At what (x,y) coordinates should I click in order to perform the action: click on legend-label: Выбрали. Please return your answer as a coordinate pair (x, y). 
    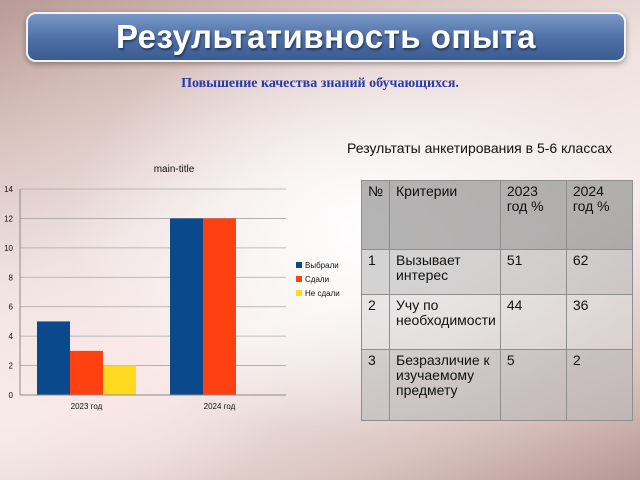
    Looking at the image, I should click on (322, 265).